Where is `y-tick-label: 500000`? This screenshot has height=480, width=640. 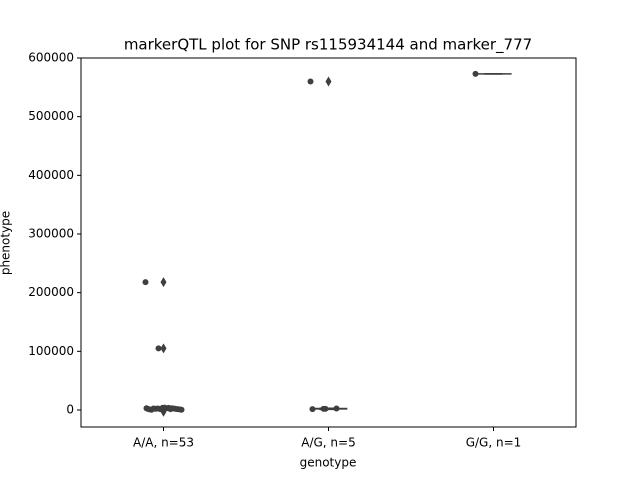 y-tick-label: 500000 is located at coordinates (51, 116).